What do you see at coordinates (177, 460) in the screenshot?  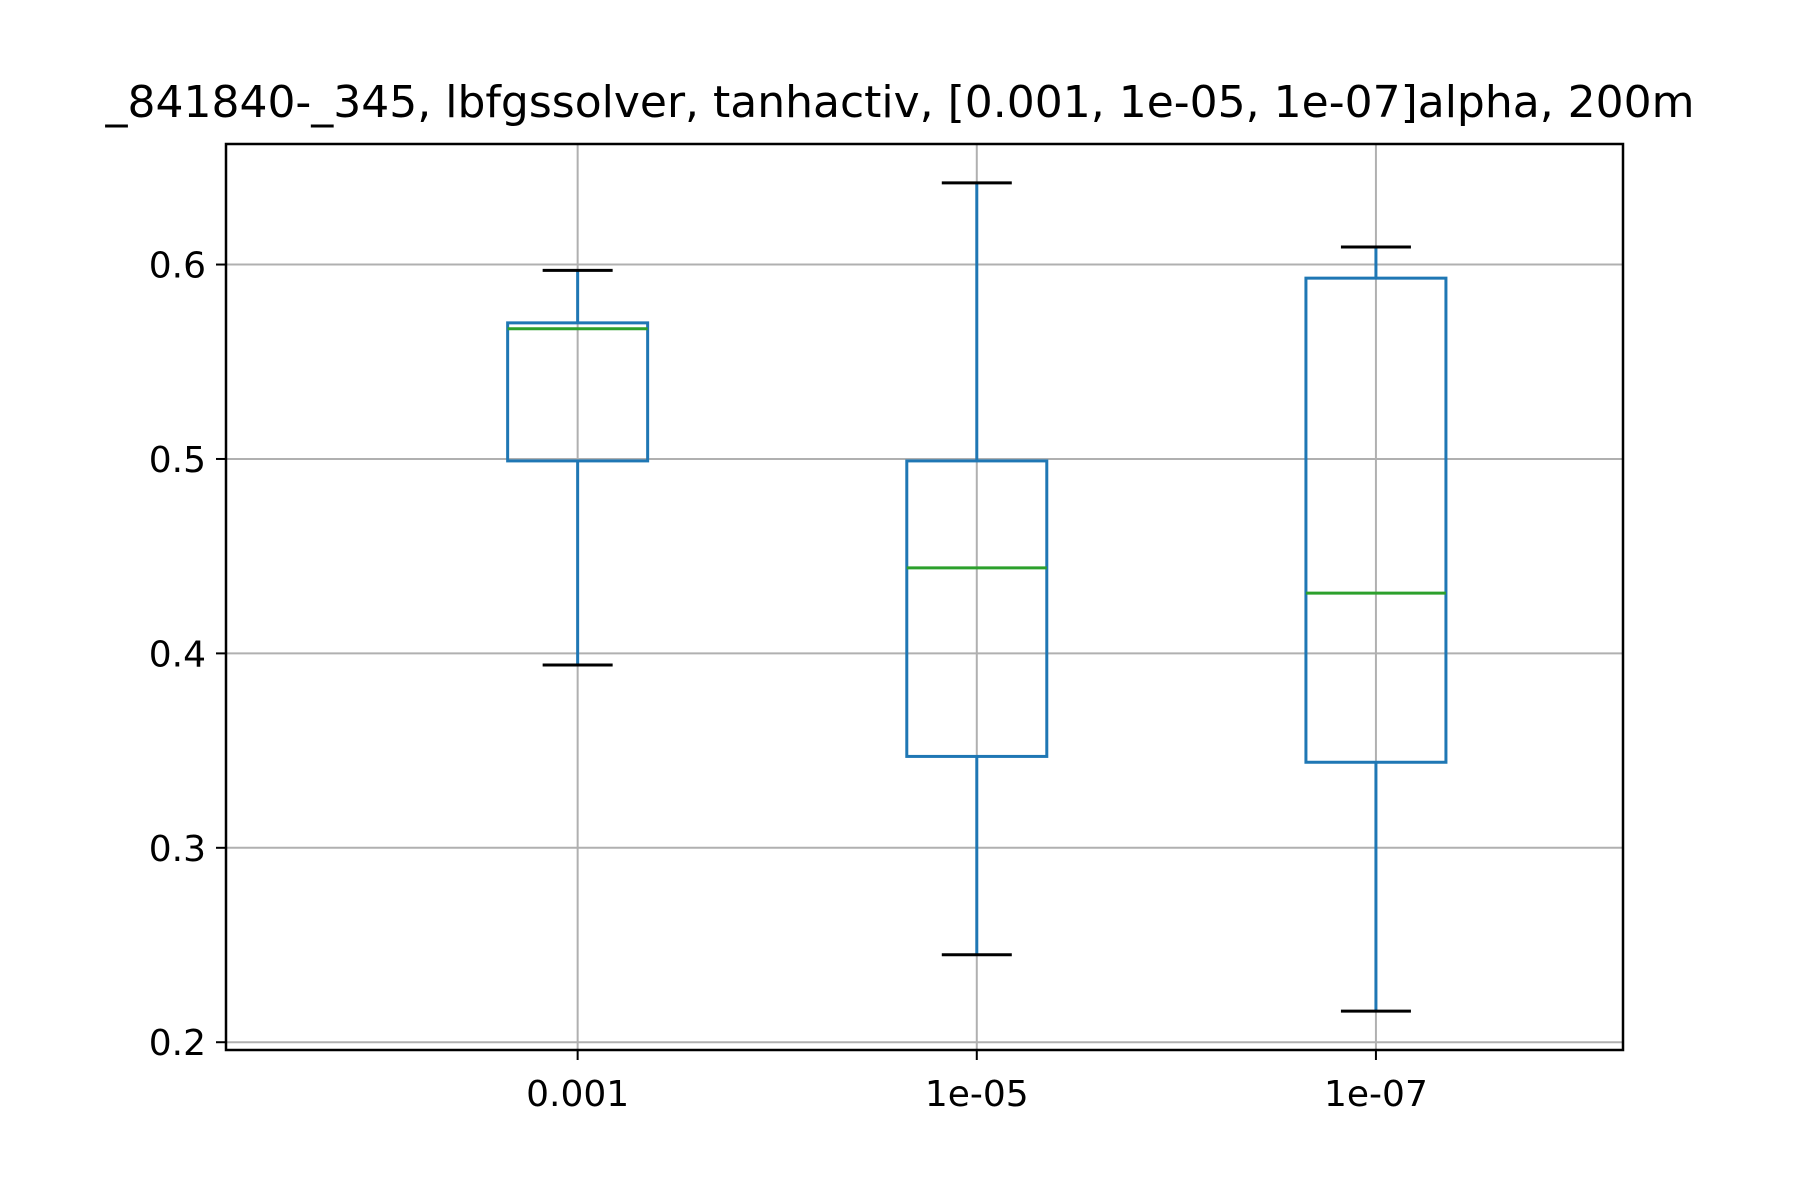 I see `y-tick-label: 0.5` at bounding box center [177, 460].